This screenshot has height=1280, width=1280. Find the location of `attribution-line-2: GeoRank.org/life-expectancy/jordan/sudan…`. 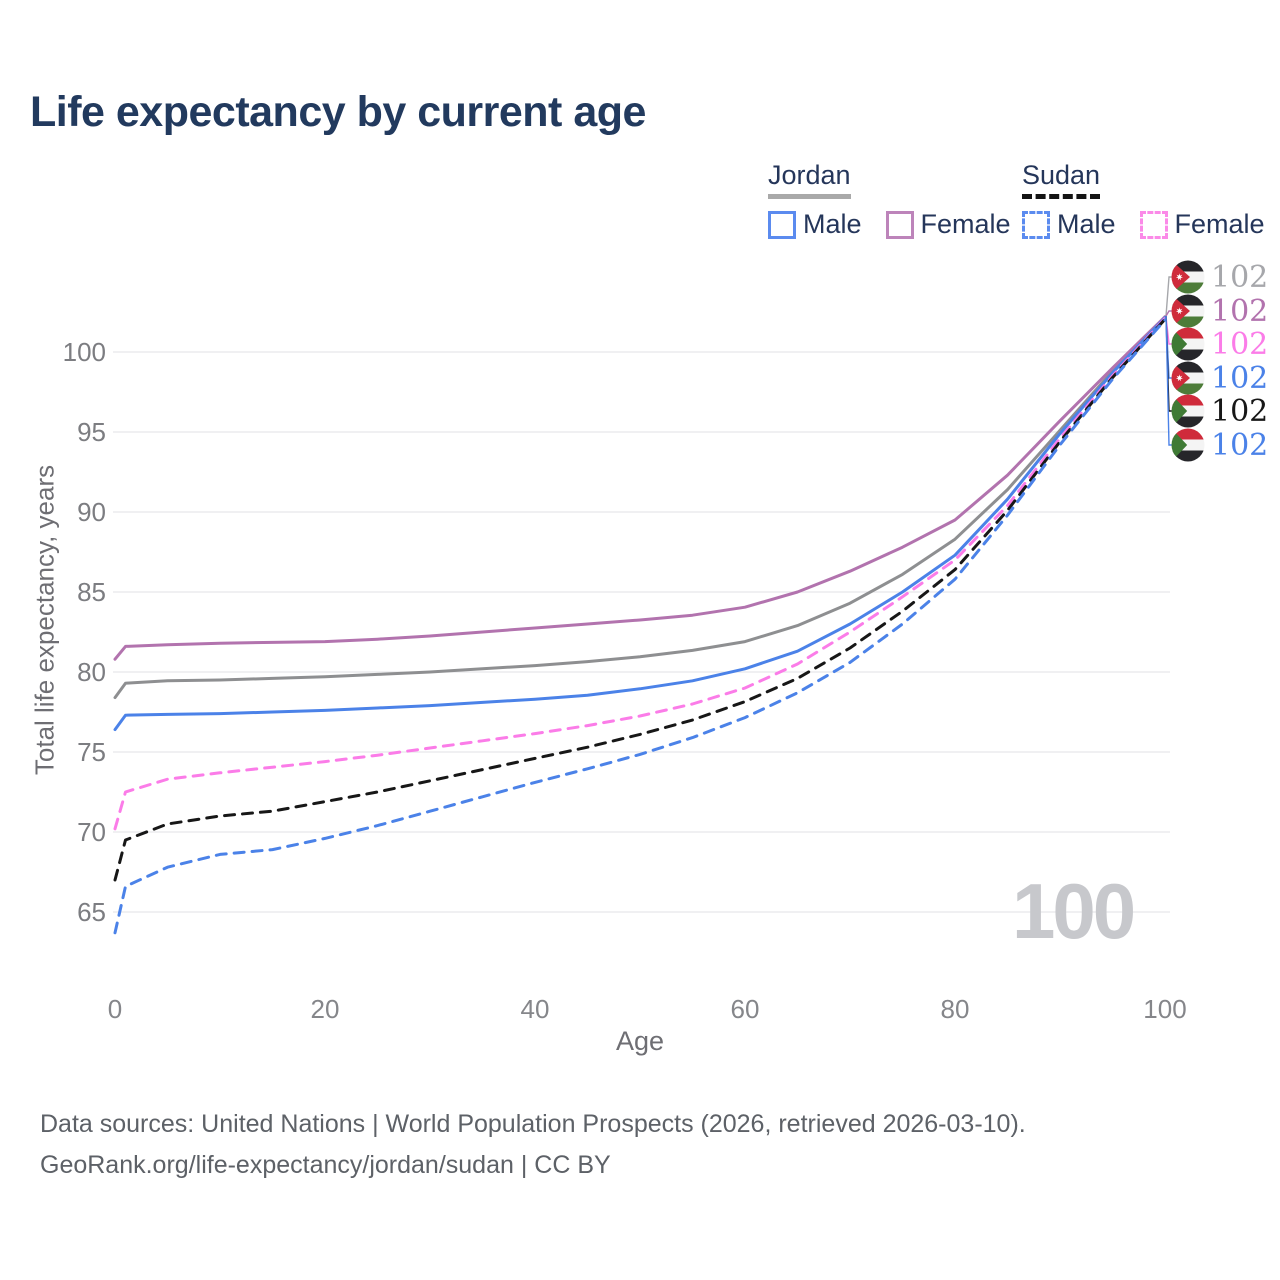

attribution-line-2: GeoRank.org/life-expectancy/jordan/sudan… is located at coordinates (325, 1165).